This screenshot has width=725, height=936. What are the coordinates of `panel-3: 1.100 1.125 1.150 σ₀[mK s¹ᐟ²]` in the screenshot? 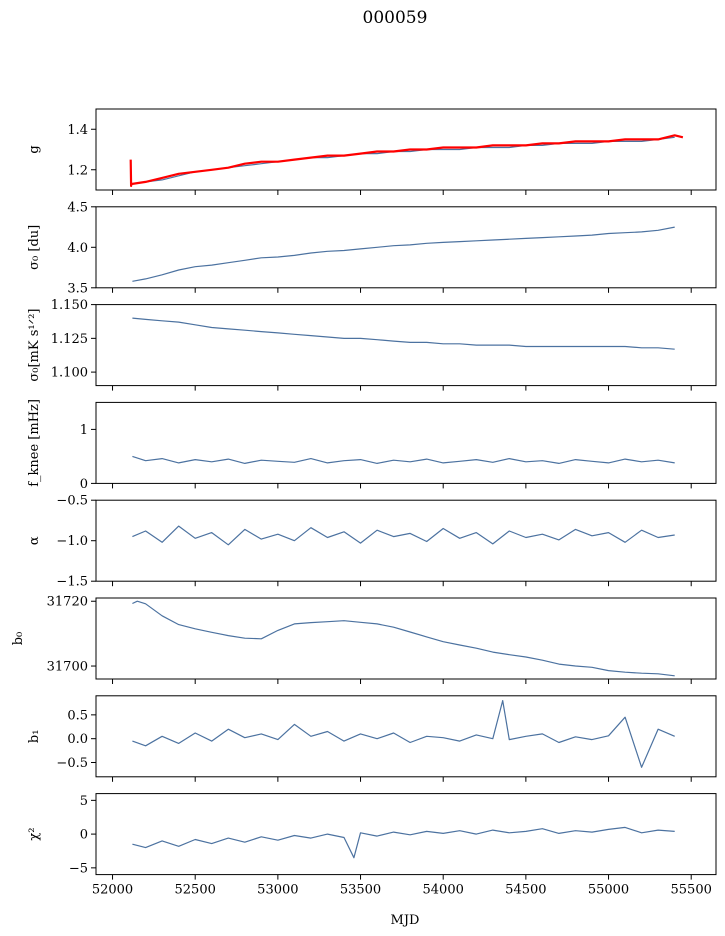 It's located at (372, 344).